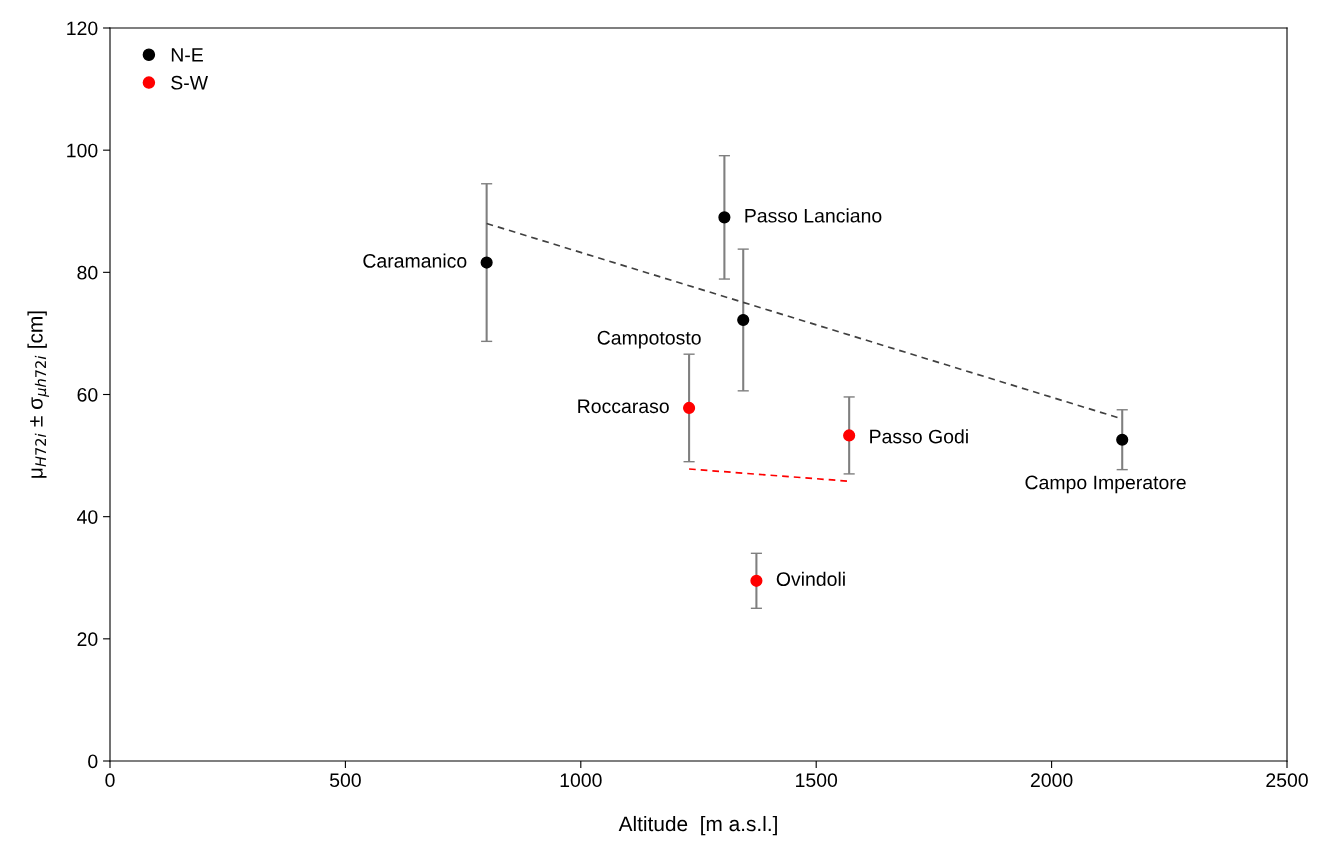 The image size is (1323, 865). Describe the element at coordinates (1105, 484) in the screenshot. I see `annotation: Campo Imperatore` at that location.